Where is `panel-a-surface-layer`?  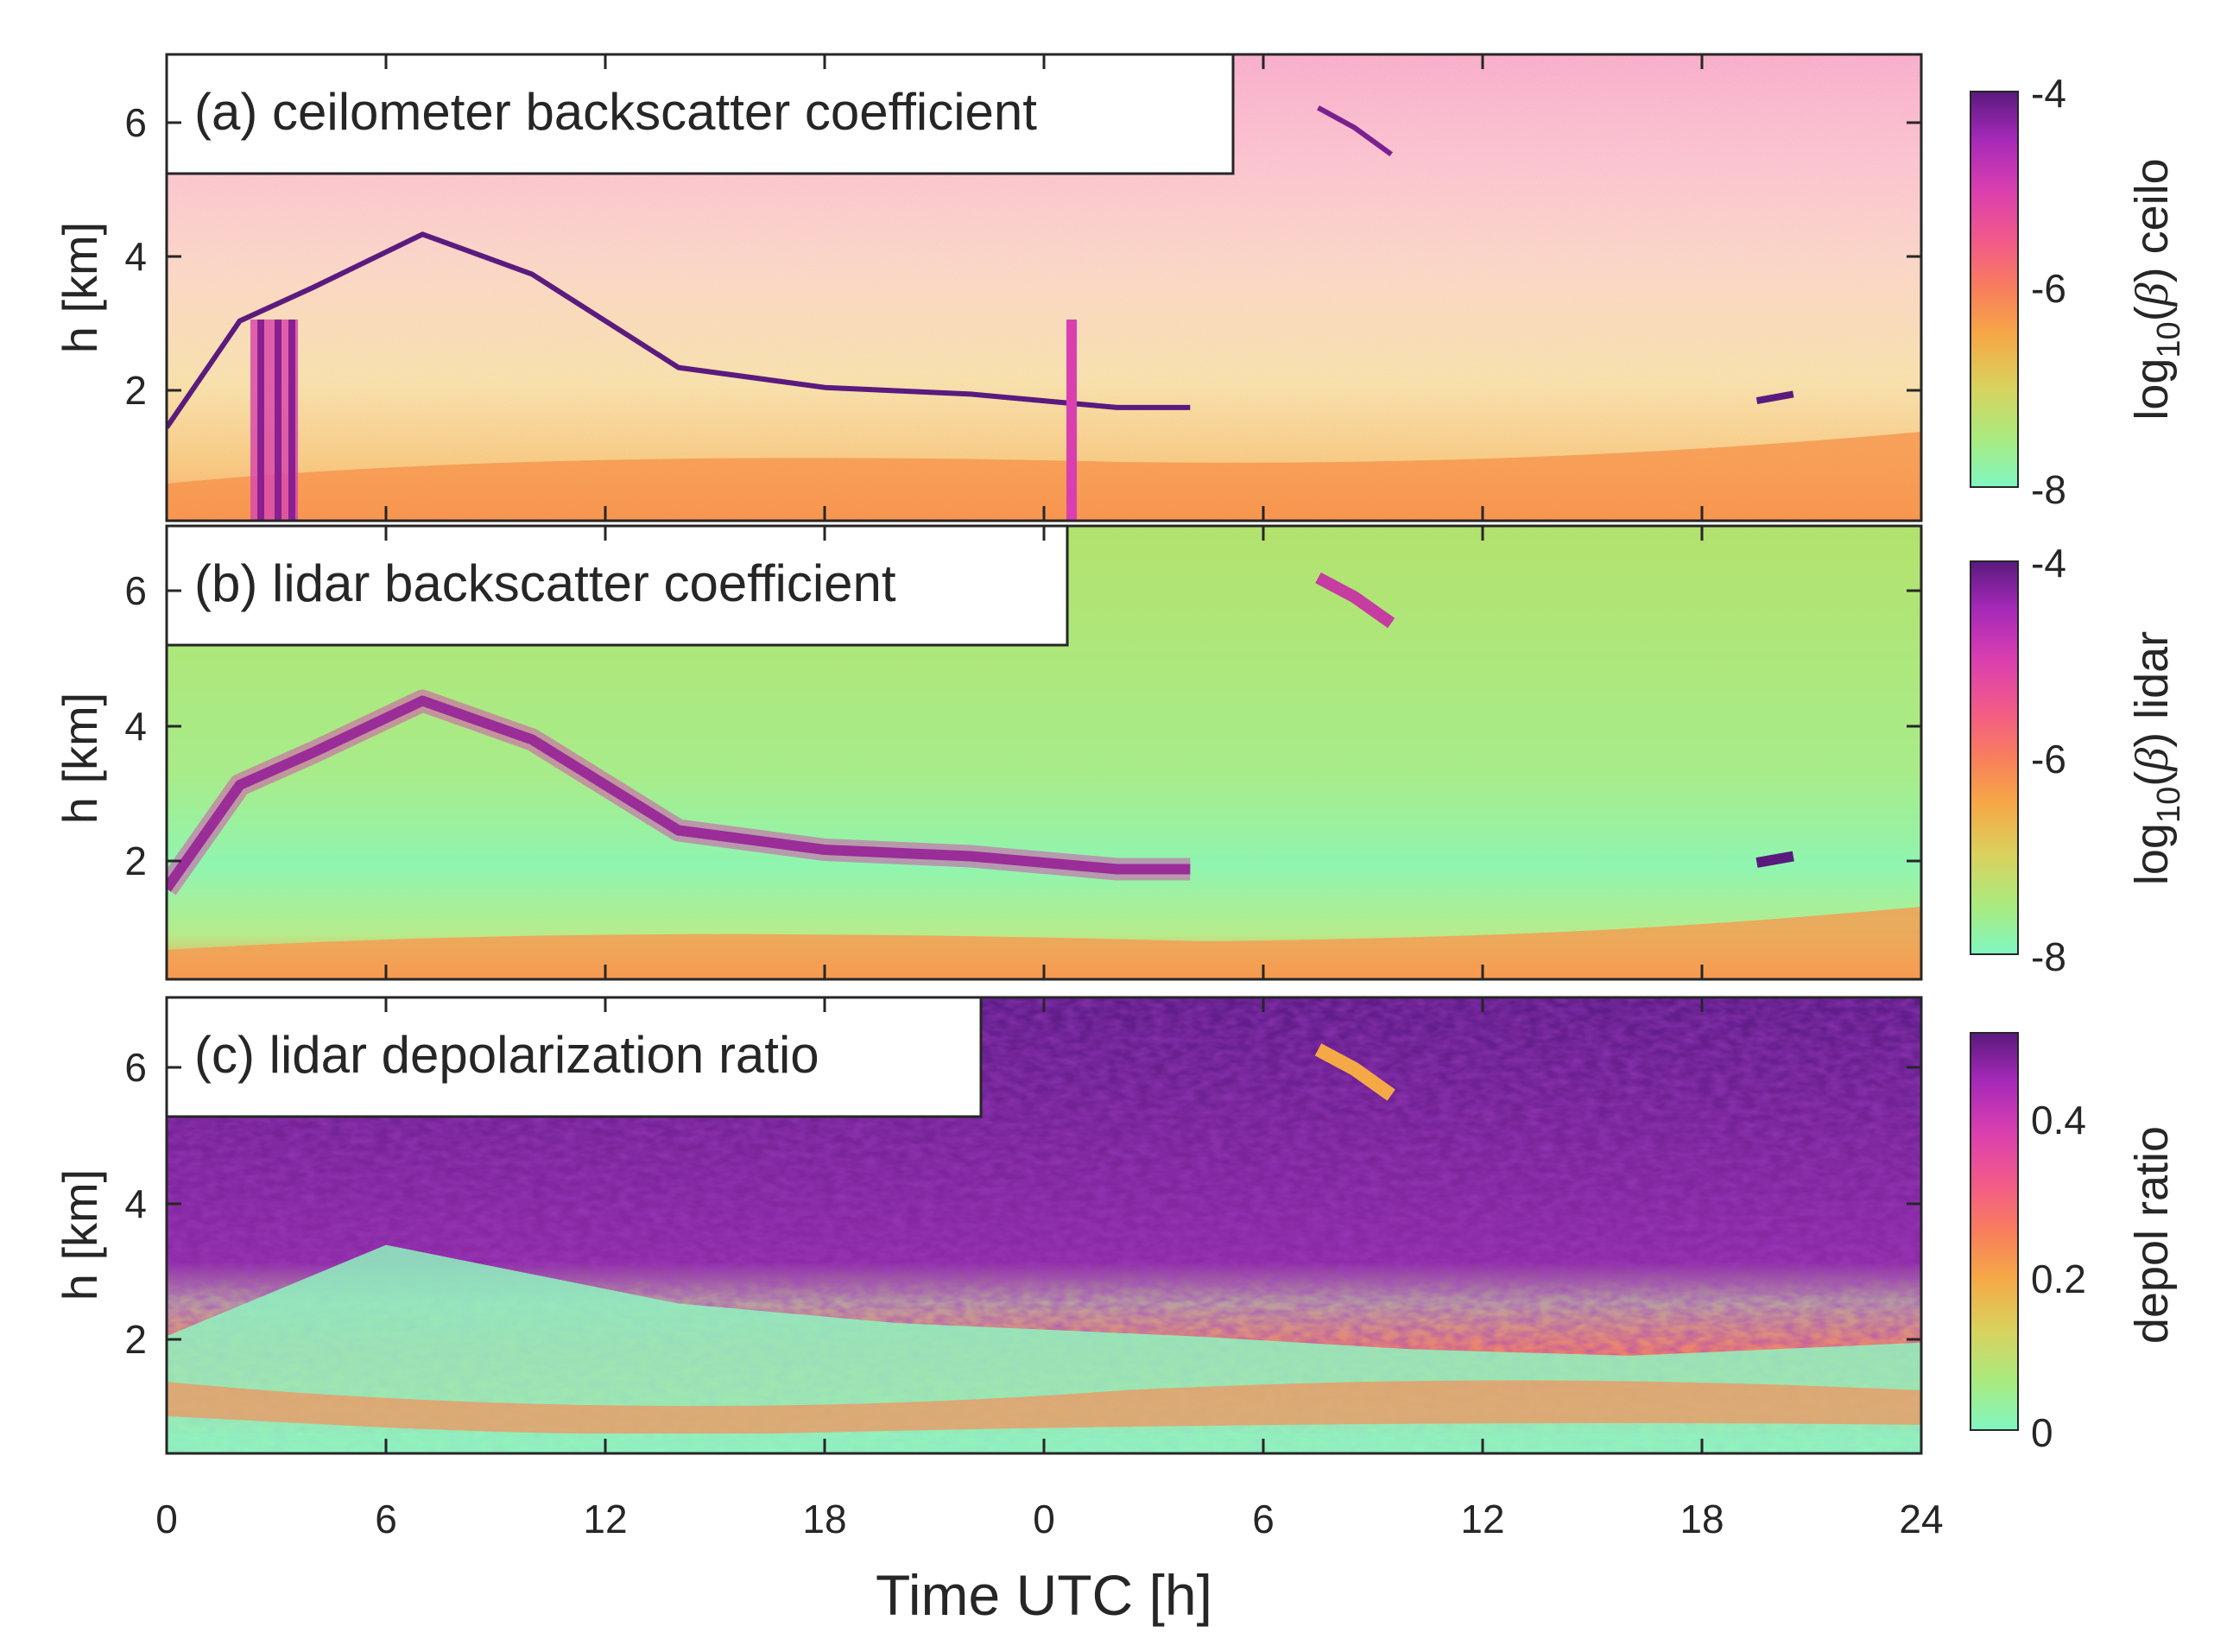
panel-a-surface-layer is located at coordinates (1044, 476).